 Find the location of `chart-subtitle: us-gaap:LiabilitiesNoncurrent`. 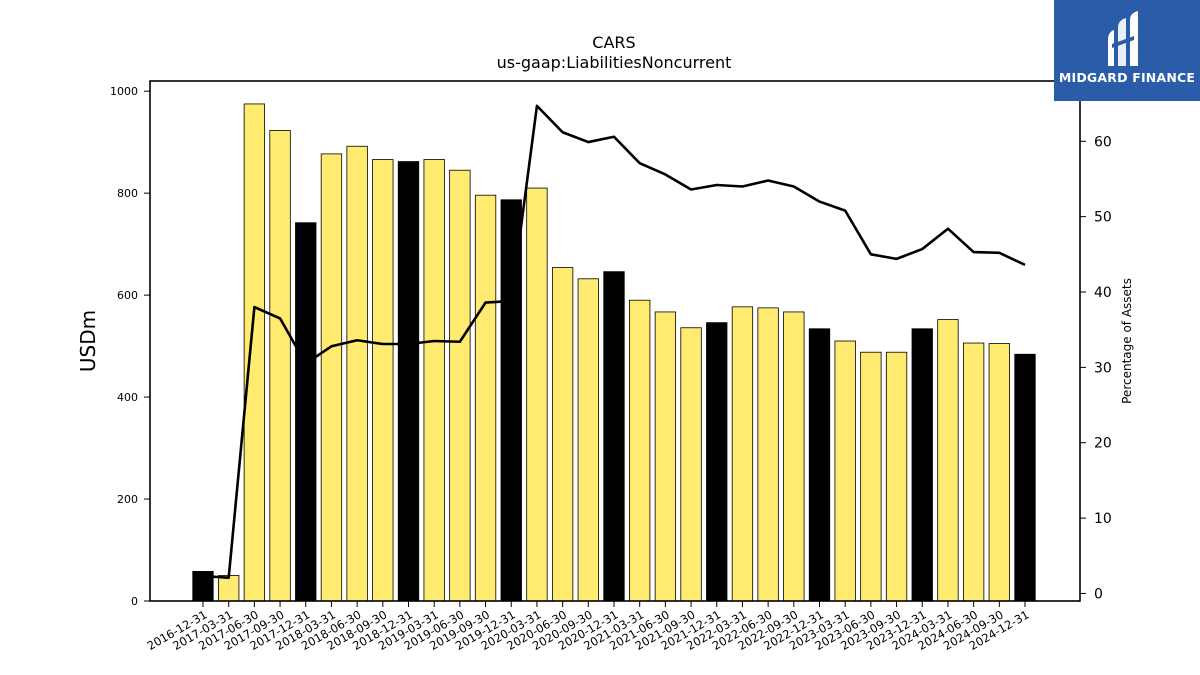

chart-subtitle: us-gaap:LiabilitiesNoncurrent is located at coordinates (614, 62).